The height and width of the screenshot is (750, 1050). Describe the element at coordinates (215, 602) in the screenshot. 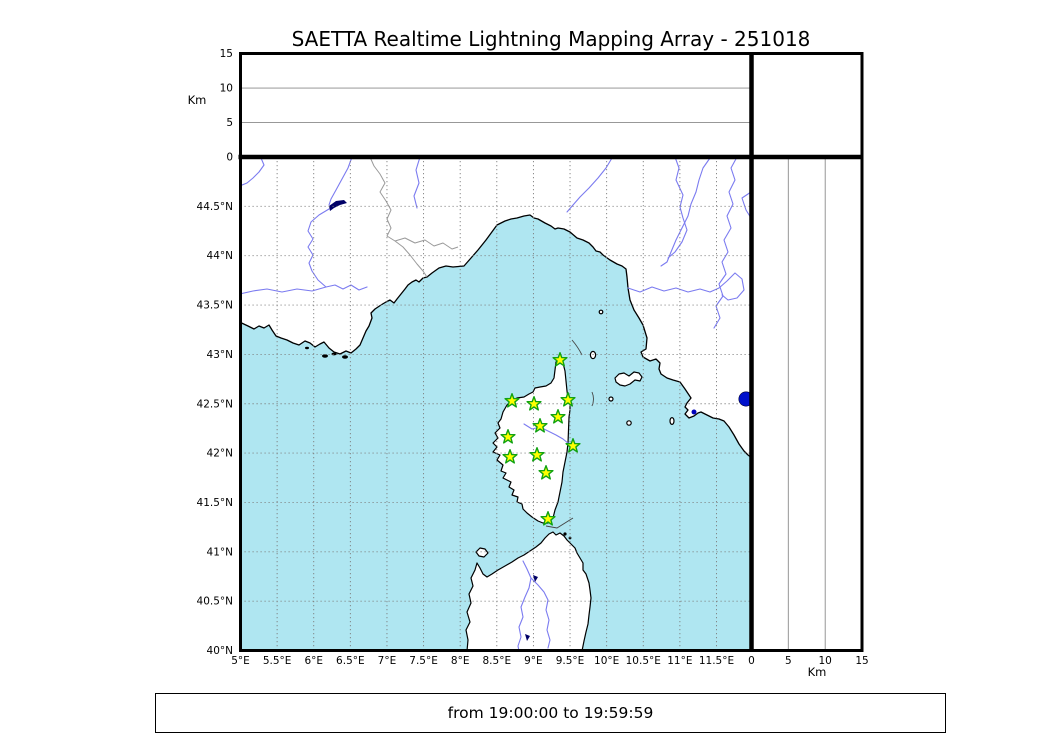

I see `lat-tick-label: 40.5°N` at that location.